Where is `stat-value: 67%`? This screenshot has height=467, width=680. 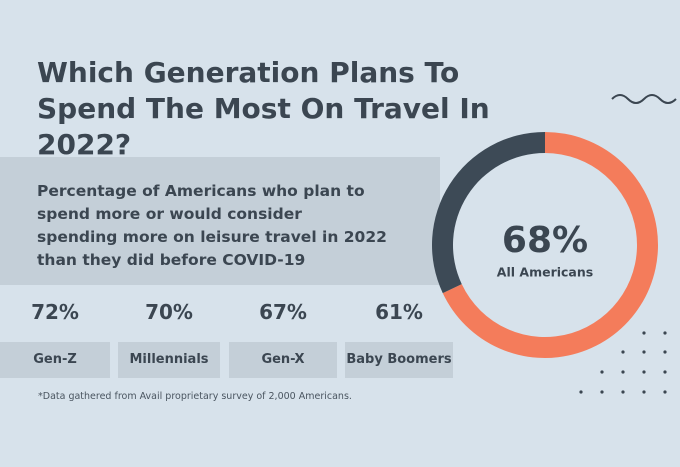
stat-value: 67% is located at coordinates (283, 312).